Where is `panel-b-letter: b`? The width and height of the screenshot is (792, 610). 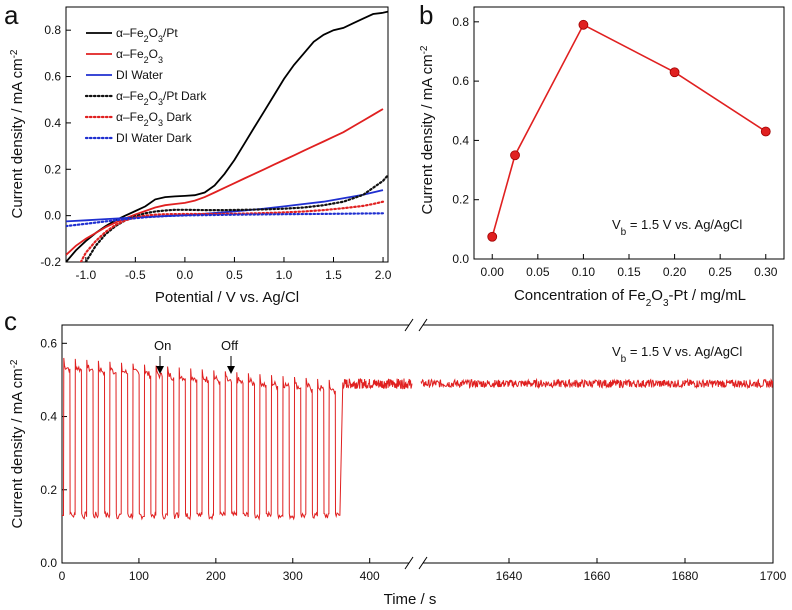
panel-b-letter: b is located at coordinates (426, 15).